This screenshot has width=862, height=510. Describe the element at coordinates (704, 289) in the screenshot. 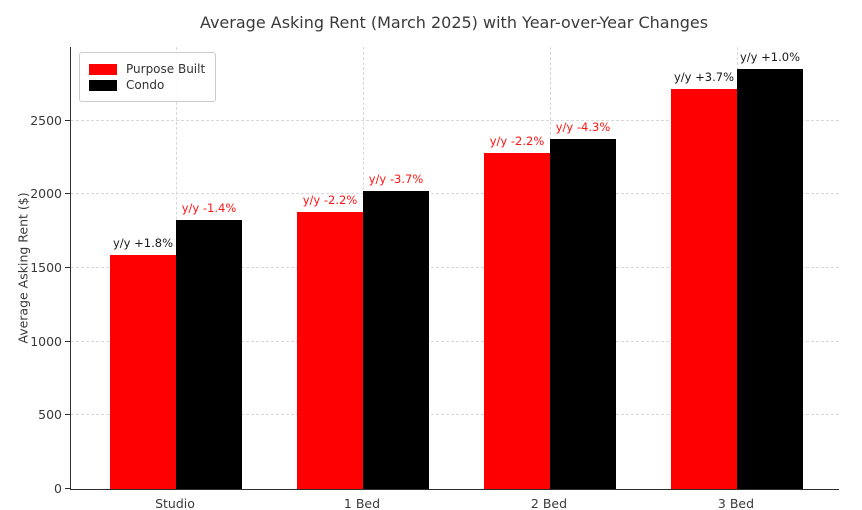

I see `bar-purpose-built-3-bed` at that location.